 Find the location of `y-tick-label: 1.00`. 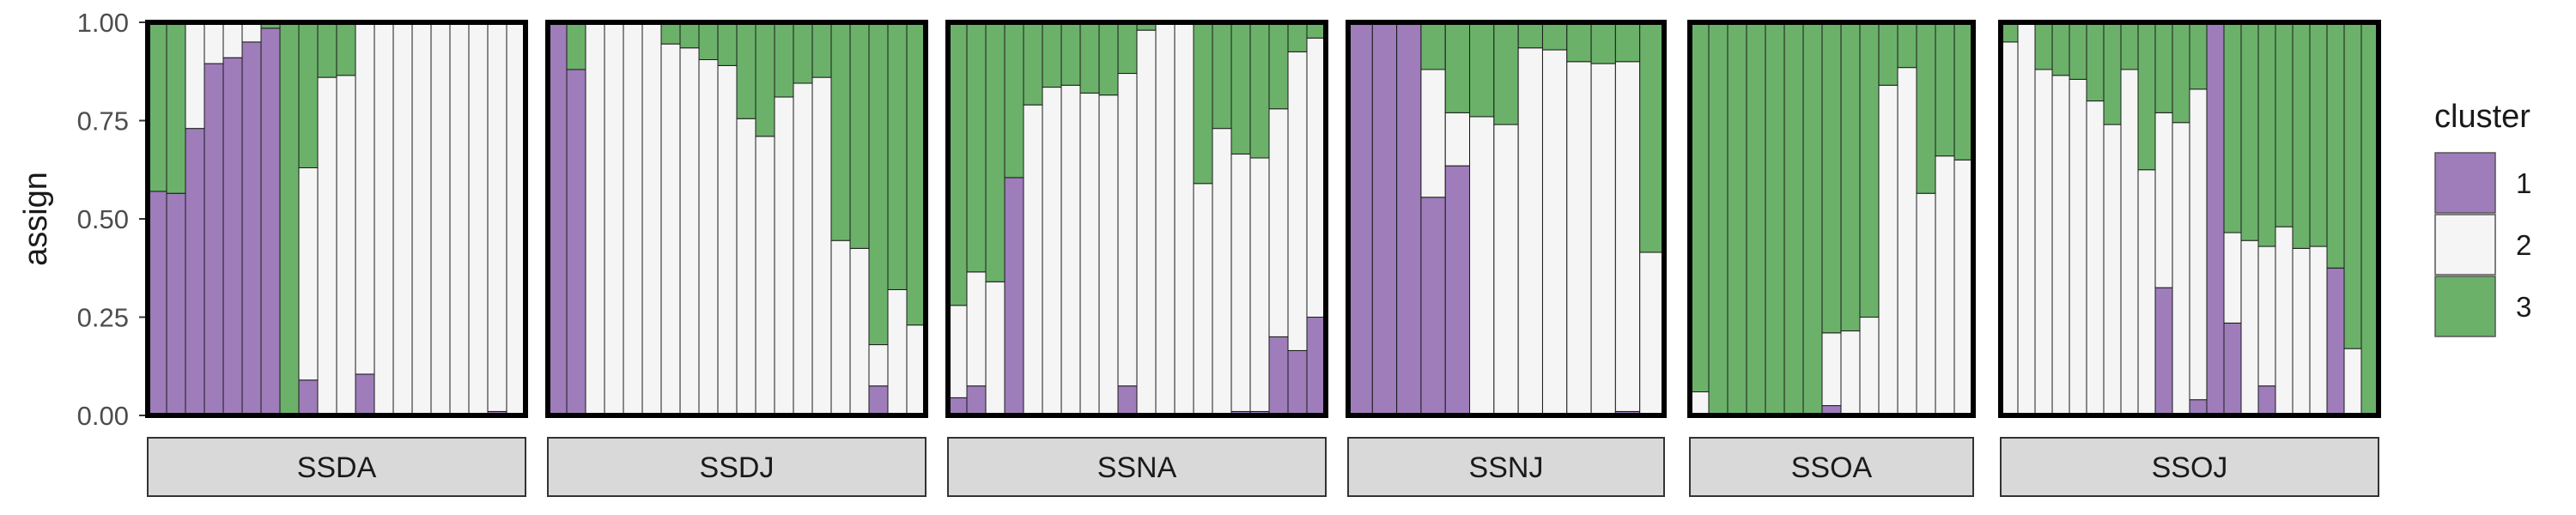

y-tick-label: 1.00 is located at coordinates (103, 23).